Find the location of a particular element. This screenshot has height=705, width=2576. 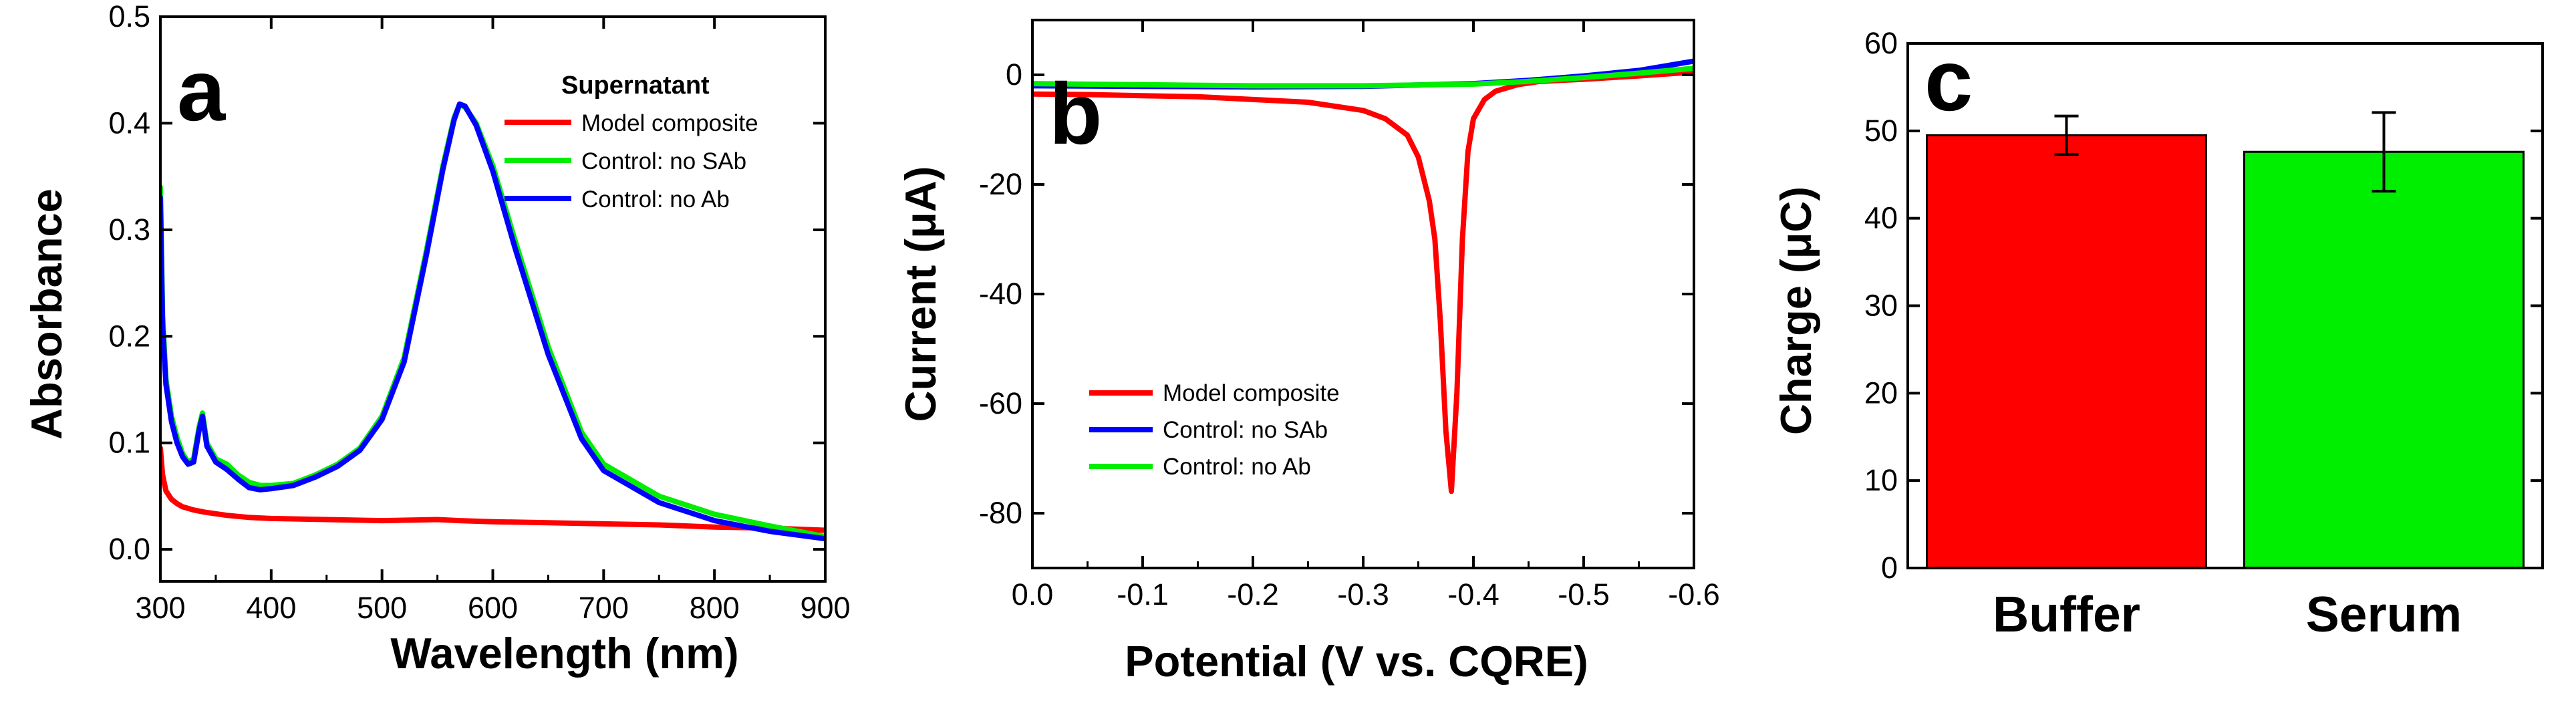

panel-c-y-axis-label: Charge (μC) is located at coordinates (1795, 310).